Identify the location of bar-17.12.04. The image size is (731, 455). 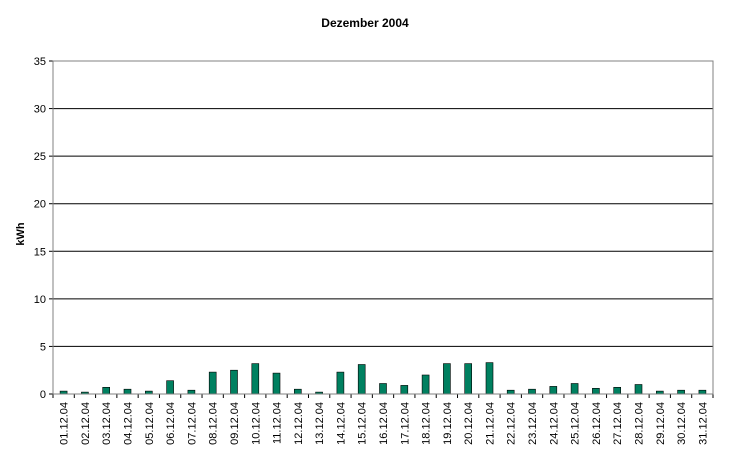
(404, 390).